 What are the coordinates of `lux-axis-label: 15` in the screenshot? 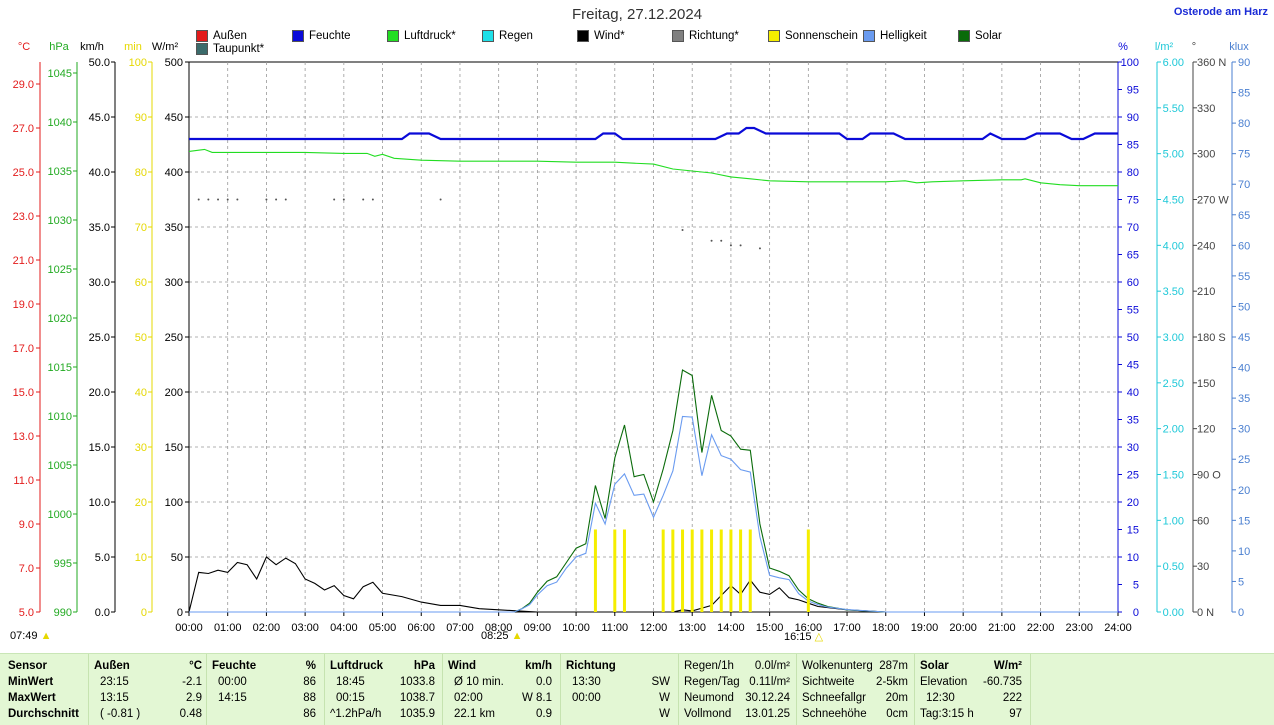 It's located at (1244, 521).